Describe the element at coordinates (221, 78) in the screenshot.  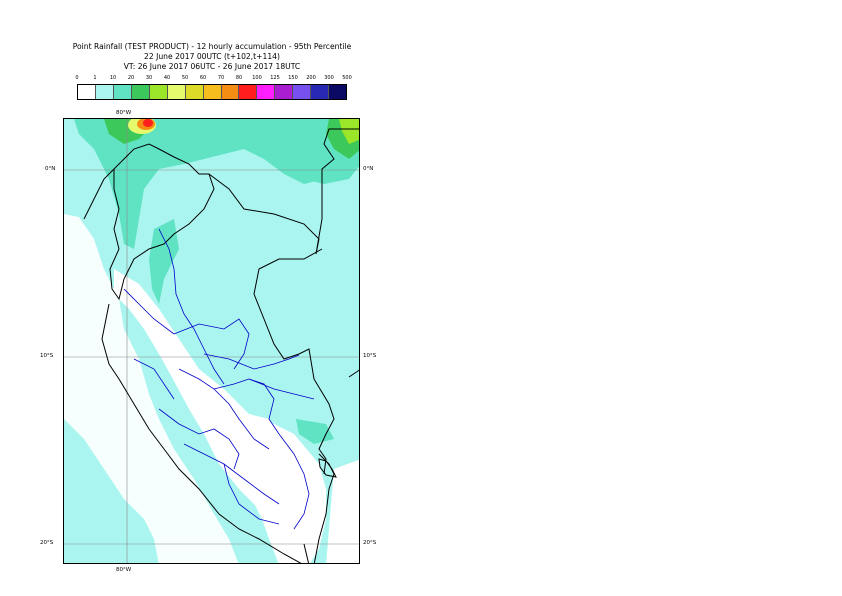
I see `legend-tick-label: 70` at that location.